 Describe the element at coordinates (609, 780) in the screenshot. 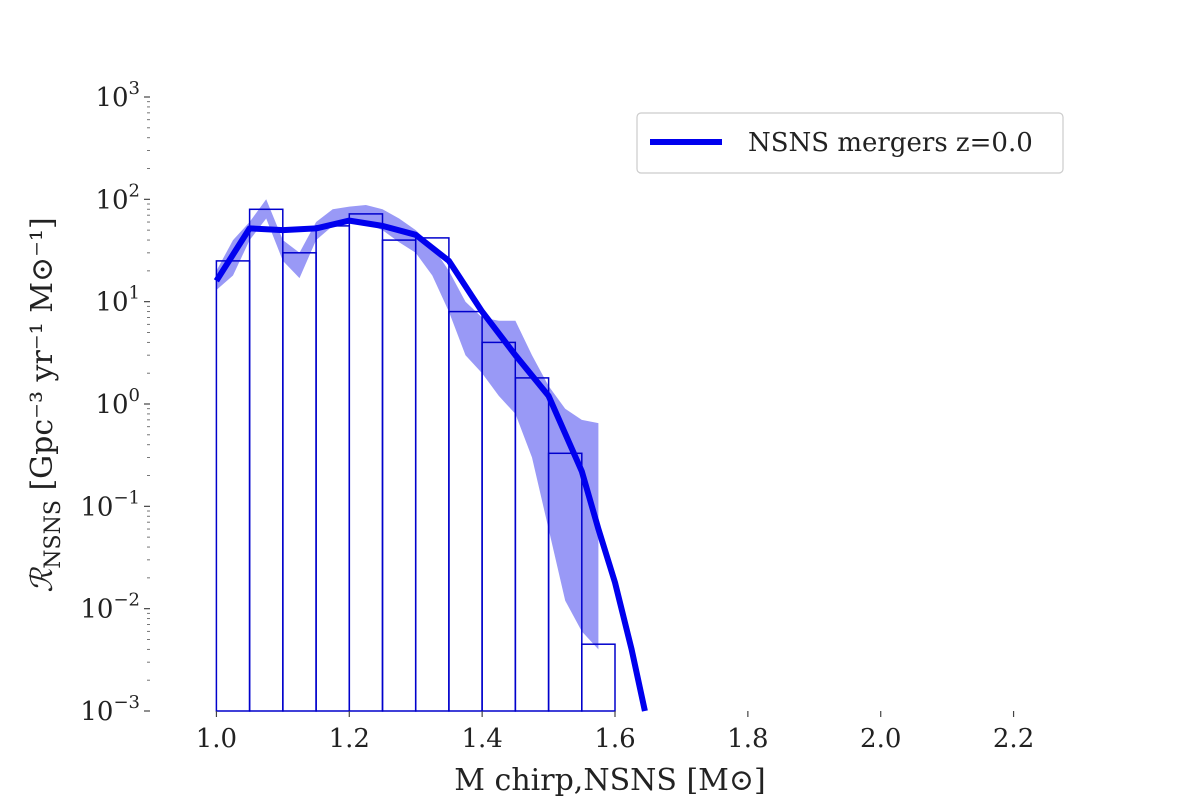

I see `x-axis-label: M chirp,NSNS [M⊙]` at that location.